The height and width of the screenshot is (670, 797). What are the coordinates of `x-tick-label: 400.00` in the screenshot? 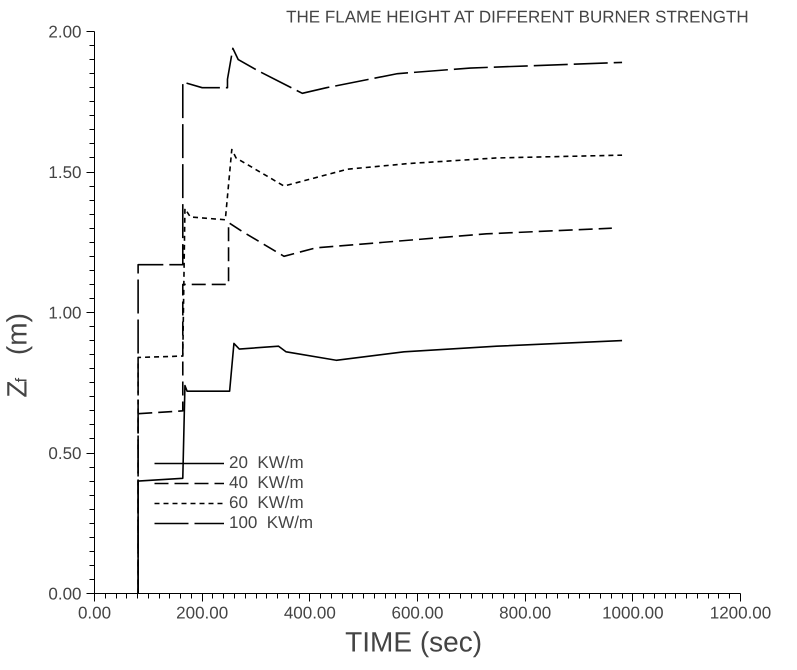 It's located at (310, 613).